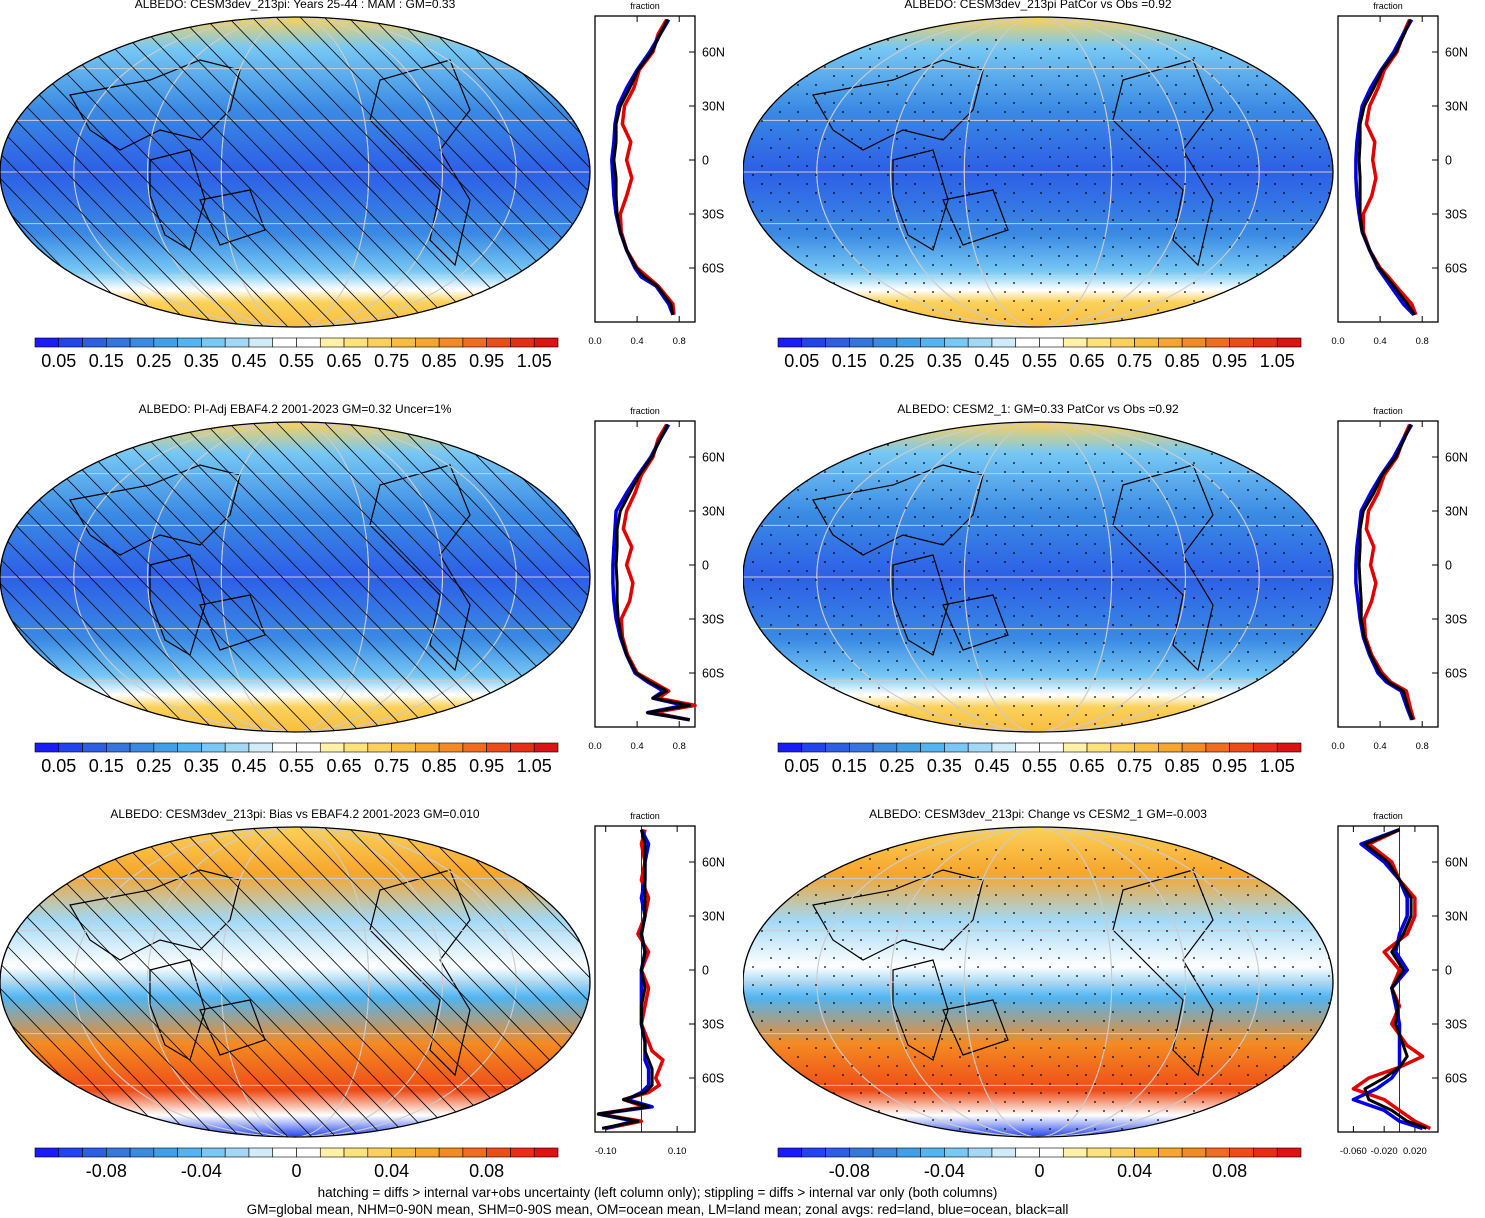 The width and height of the screenshot is (1485, 1218). What do you see at coordinates (1456, 863) in the screenshot?
I see `zonal-ytick-label: 60N` at bounding box center [1456, 863].